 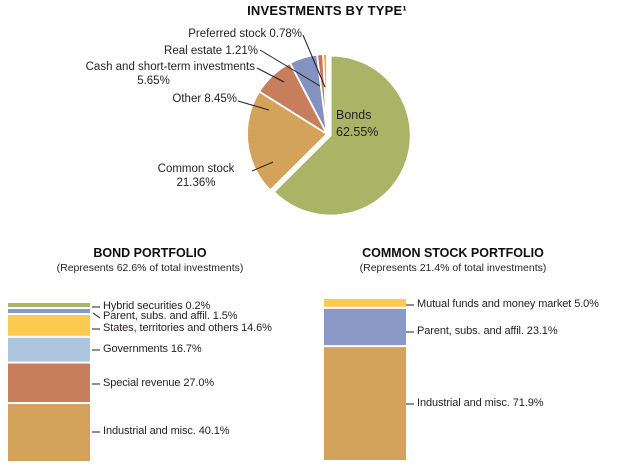 I want to click on bond-label-governments: Governments 16.7%, so click(x=152, y=349).